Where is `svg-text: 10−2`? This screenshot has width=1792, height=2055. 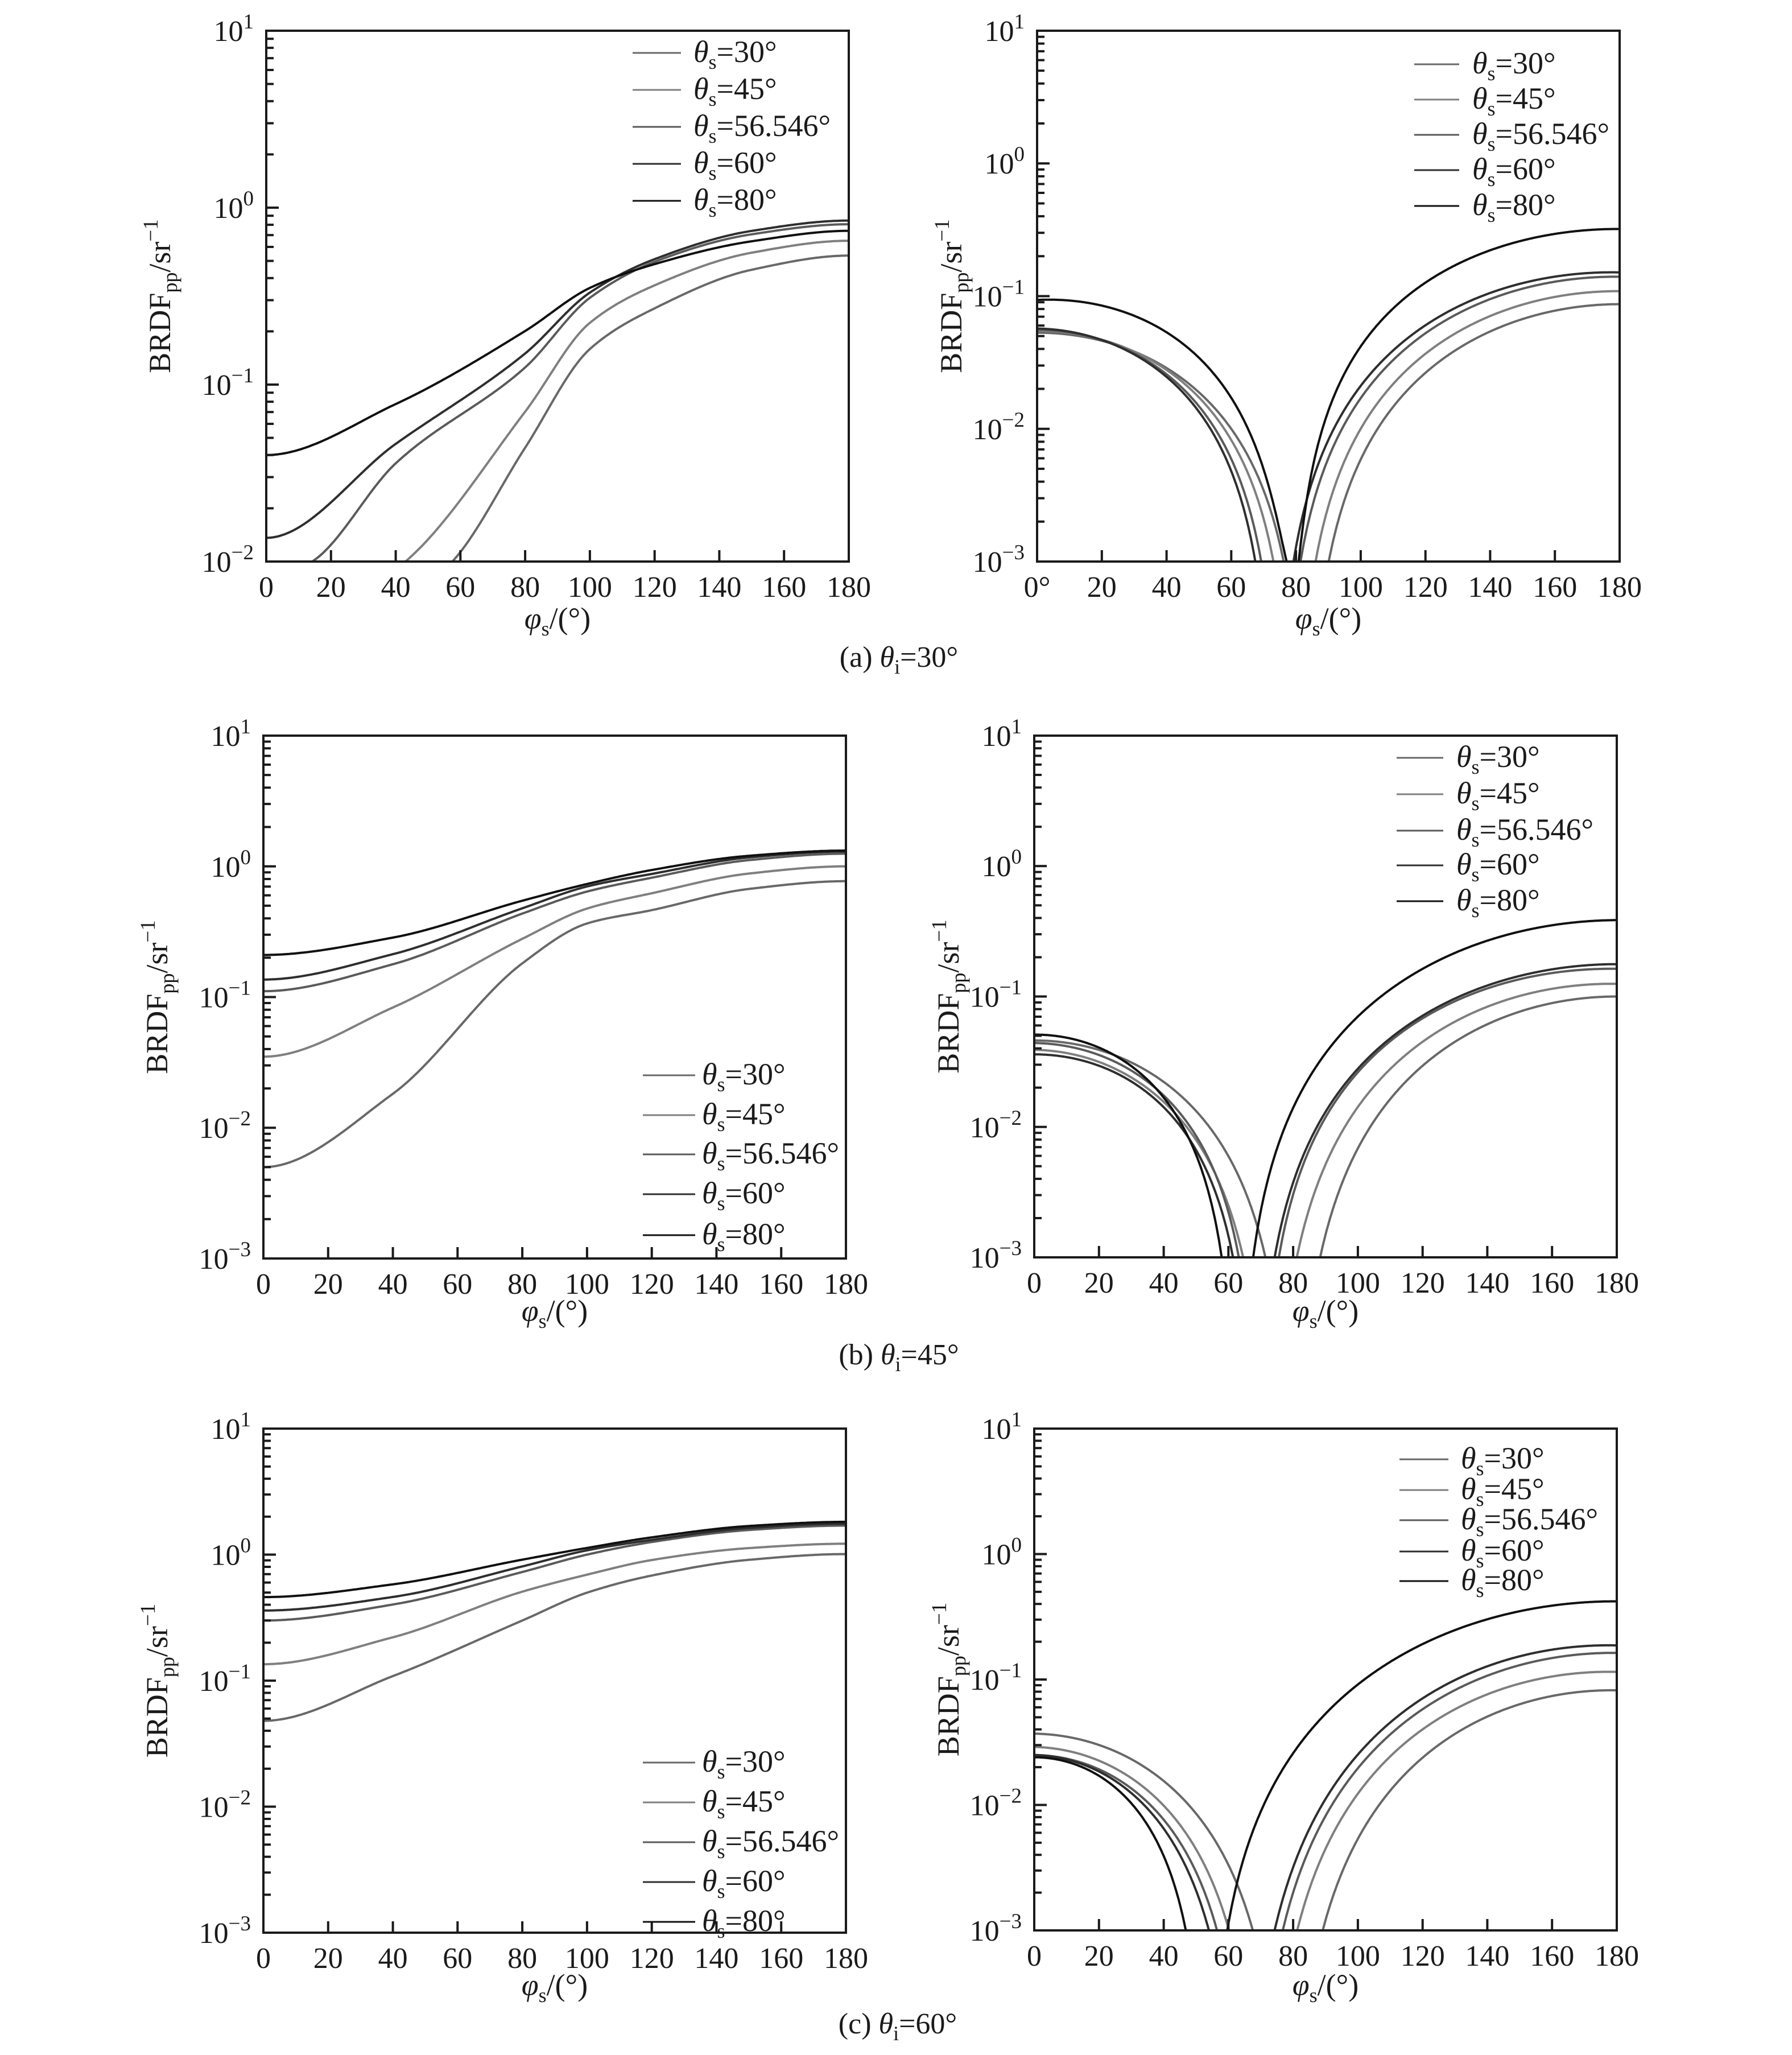
svg-text: 10−2 is located at coordinates (225, 1805).